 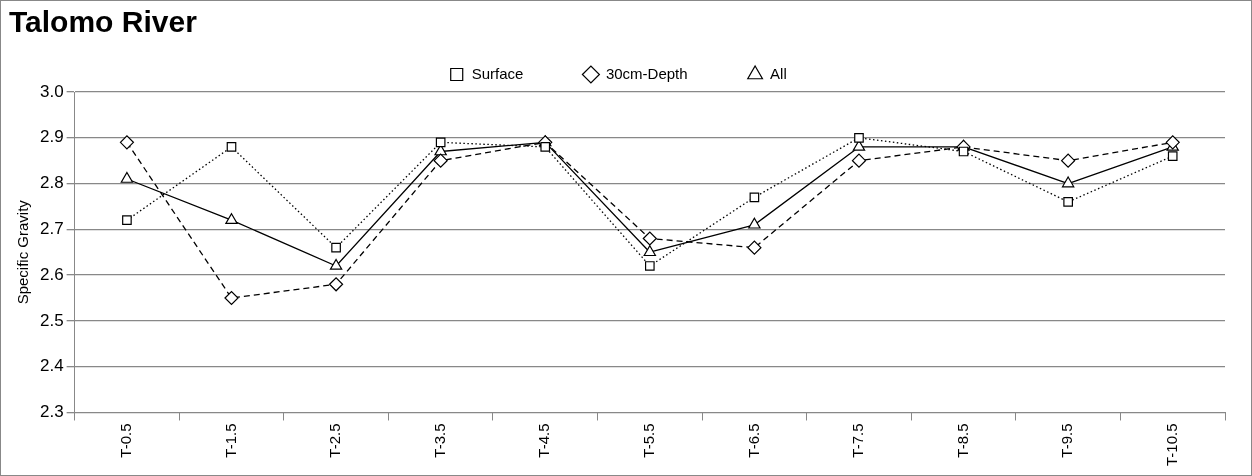 What do you see at coordinates (858, 440) in the screenshot?
I see `x-tick-label: T-7.5` at bounding box center [858, 440].